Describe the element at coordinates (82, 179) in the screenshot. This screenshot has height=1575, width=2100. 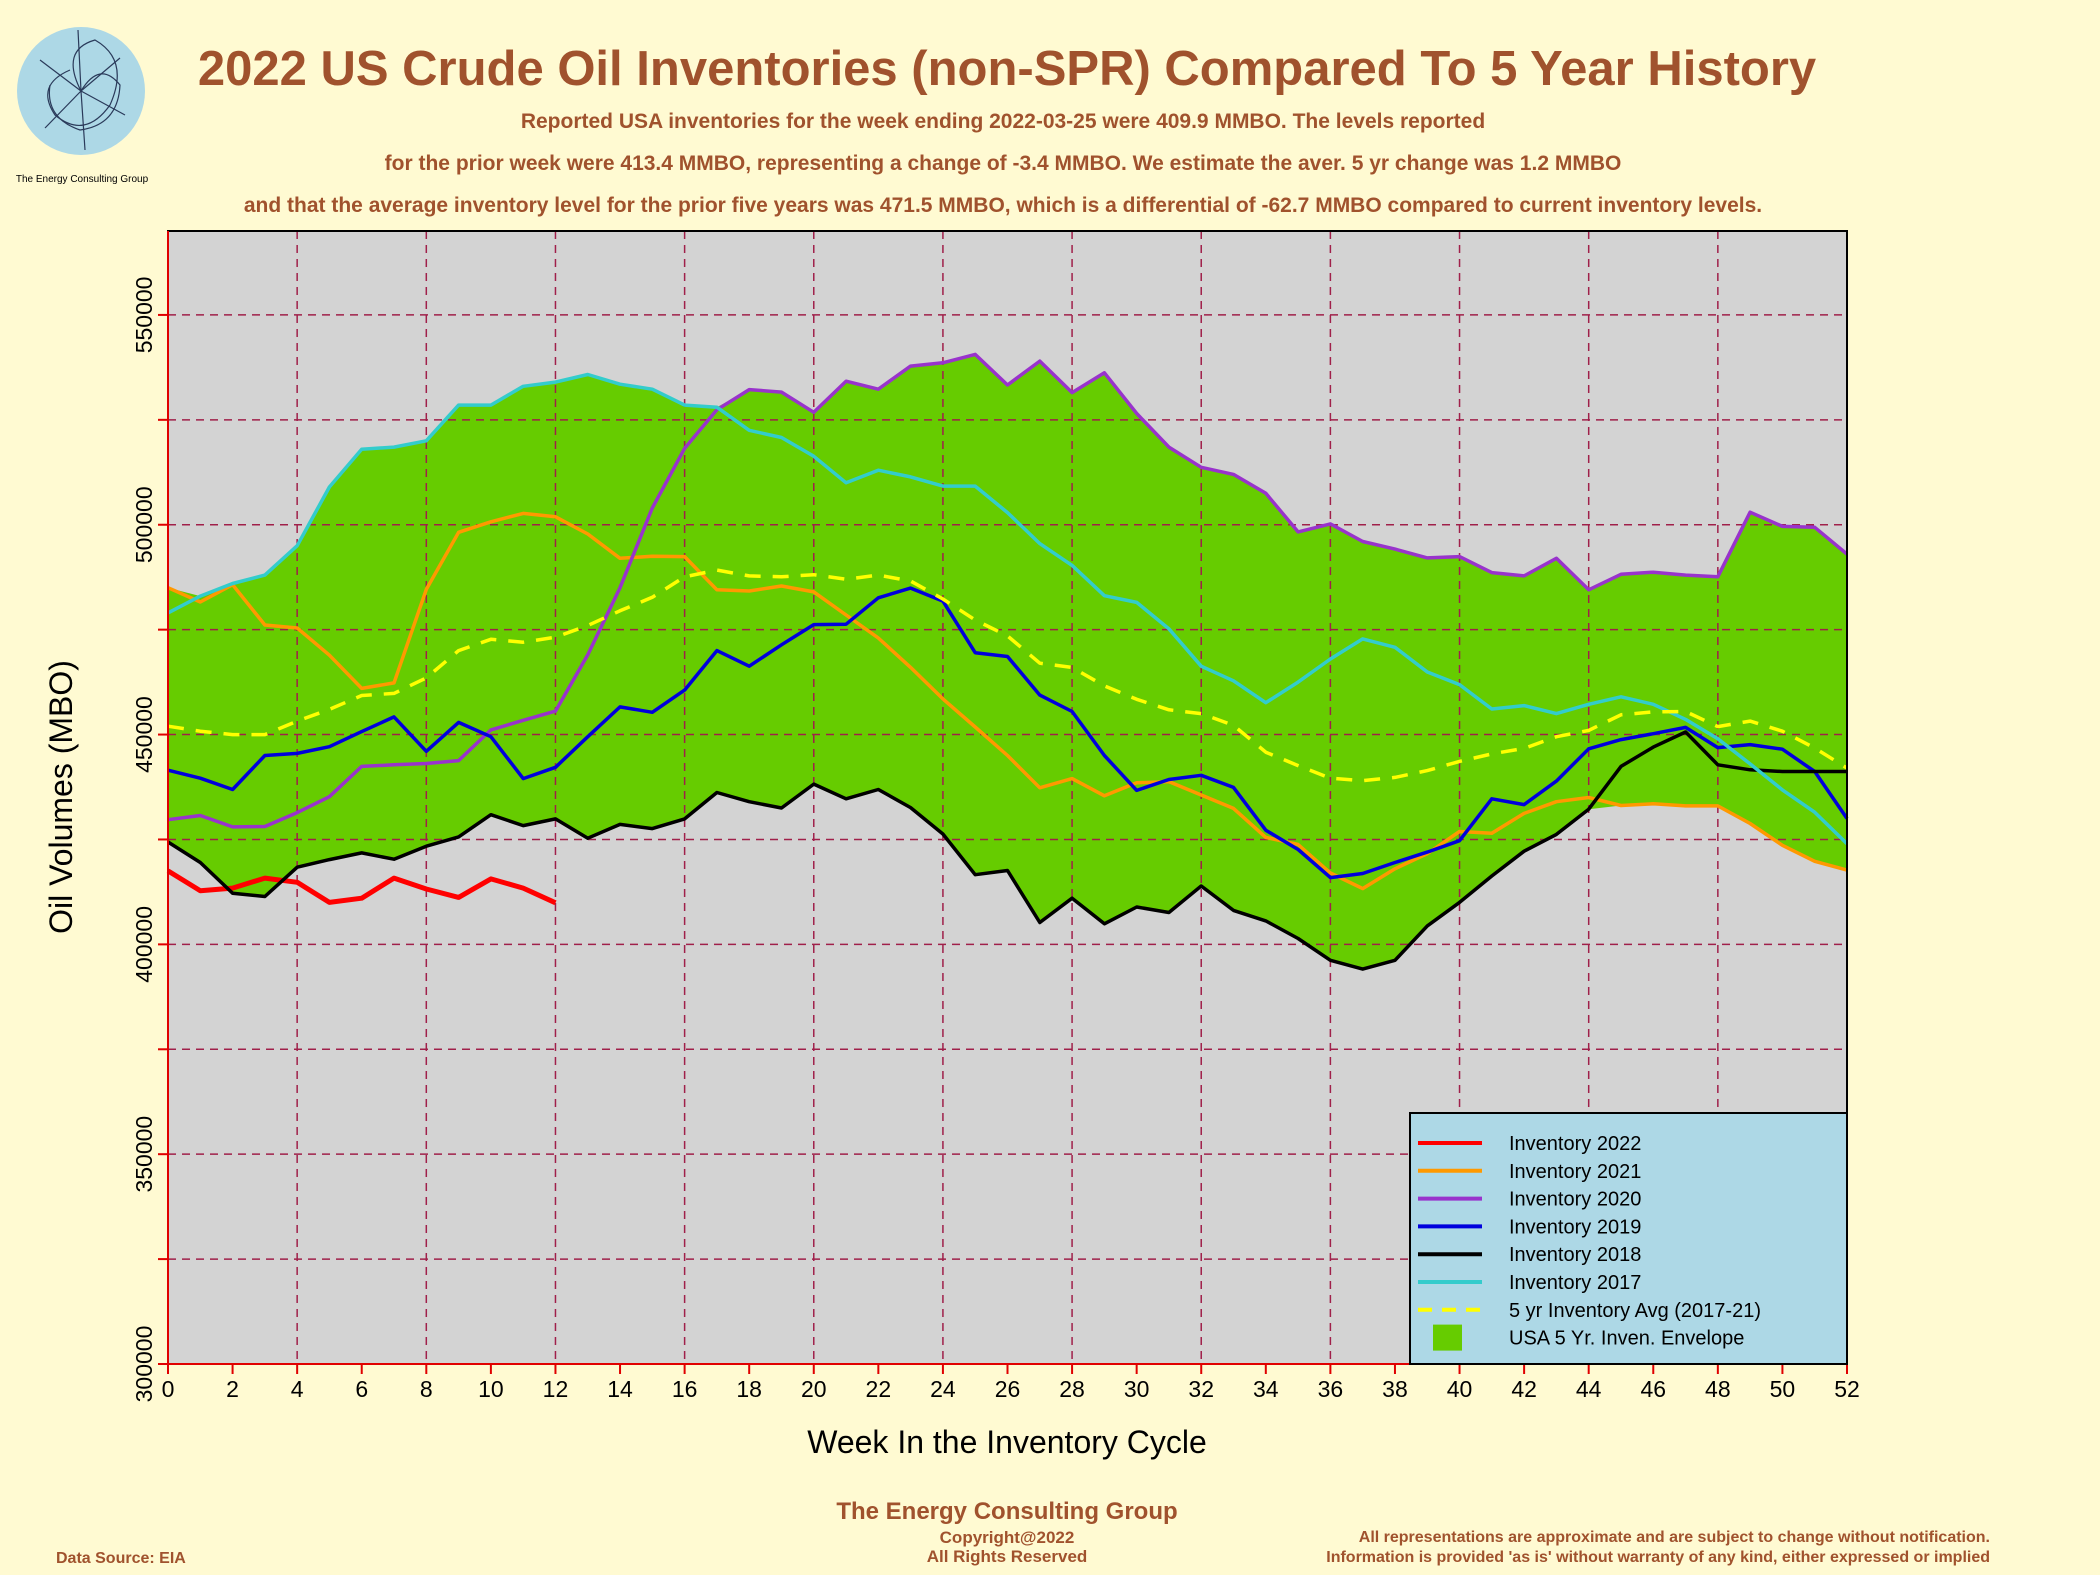
I see `logo-caption: The Energy Consulting Group` at that location.